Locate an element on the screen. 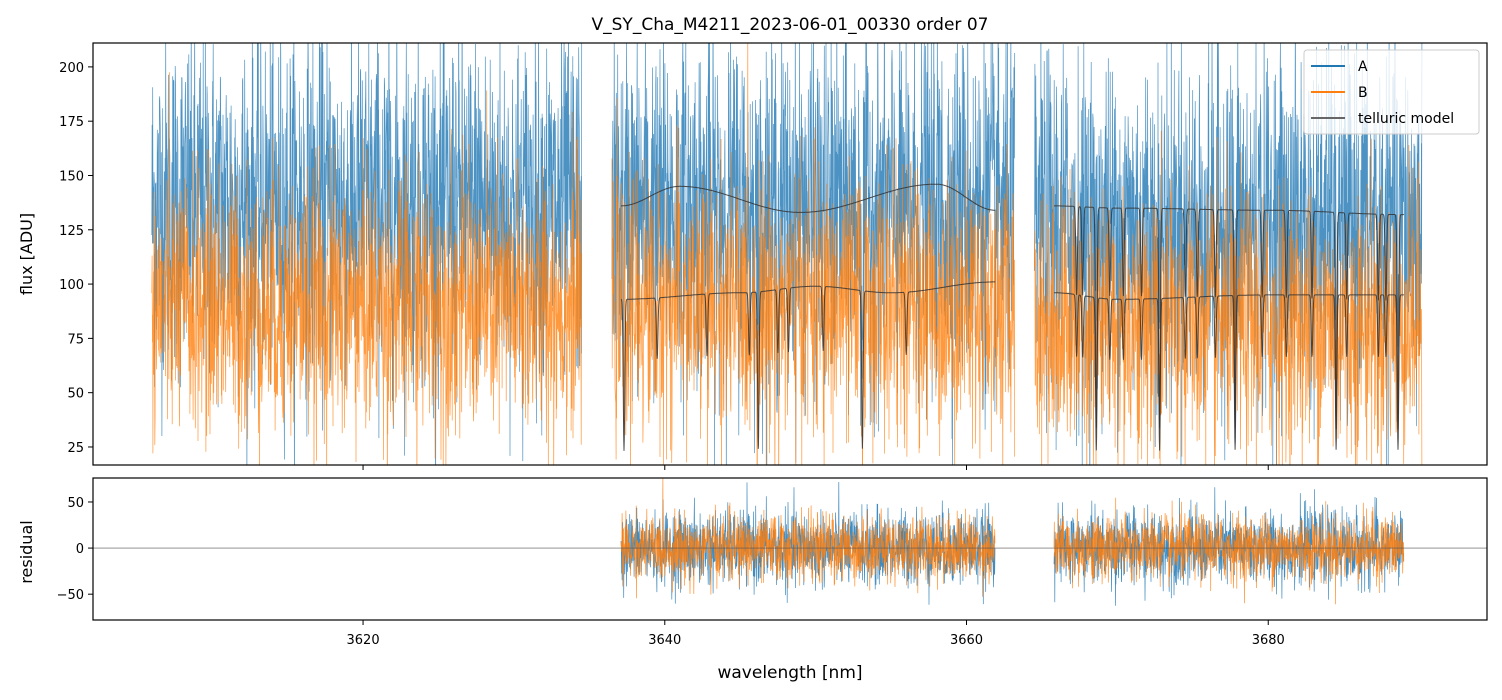 The image size is (1502, 700). flux-ytick-label: 75 is located at coordinates (75, 339).